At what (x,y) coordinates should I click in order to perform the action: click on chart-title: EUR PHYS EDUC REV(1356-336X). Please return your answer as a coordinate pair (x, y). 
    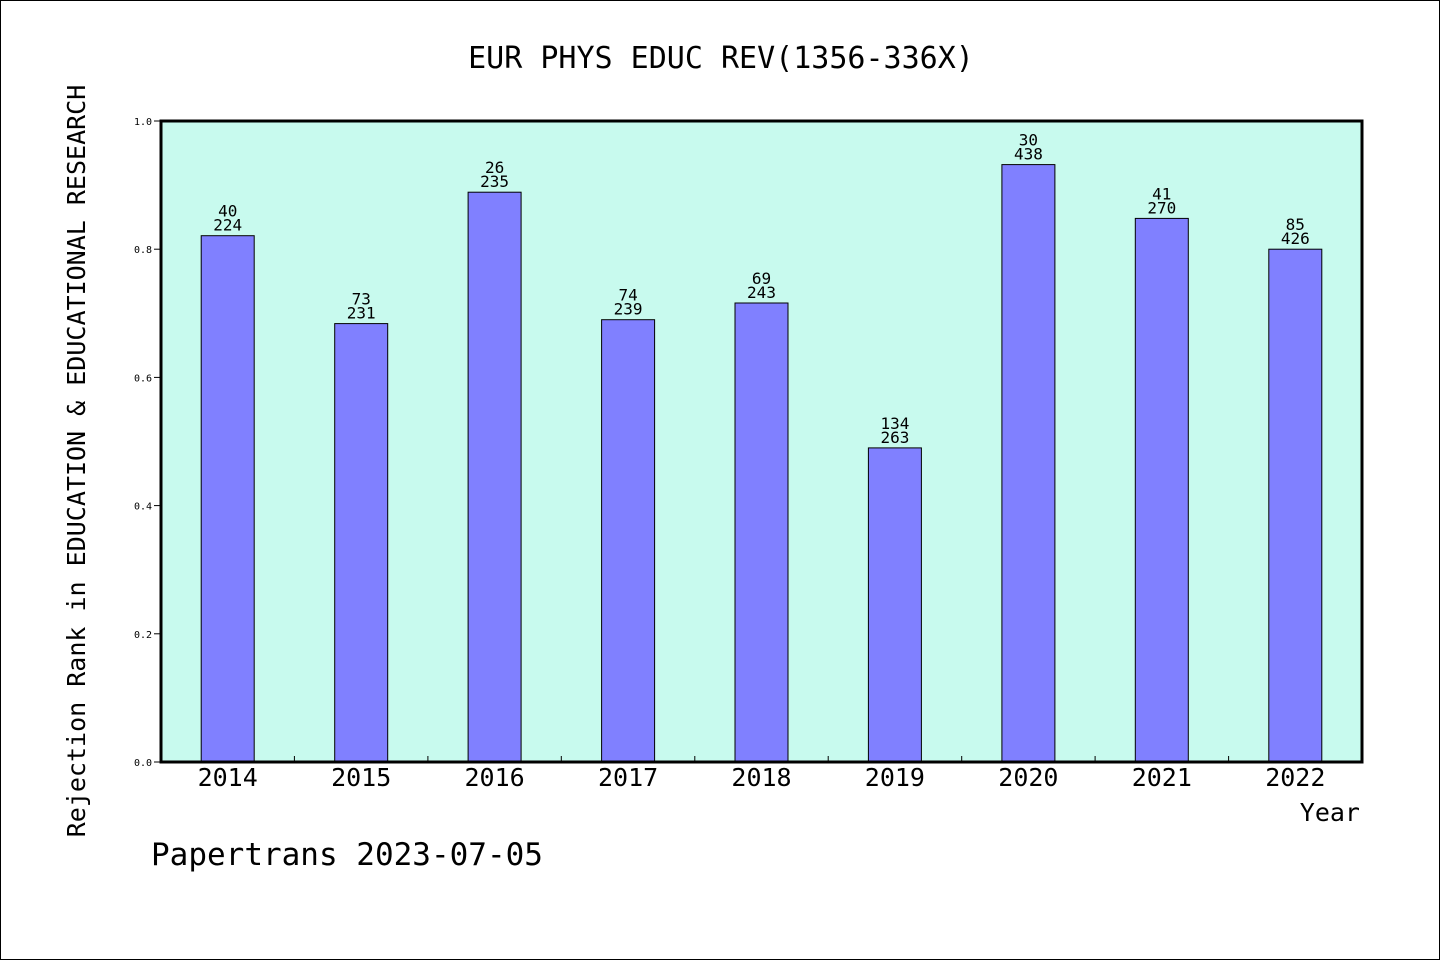
    Looking at the image, I should click on (721, 58).